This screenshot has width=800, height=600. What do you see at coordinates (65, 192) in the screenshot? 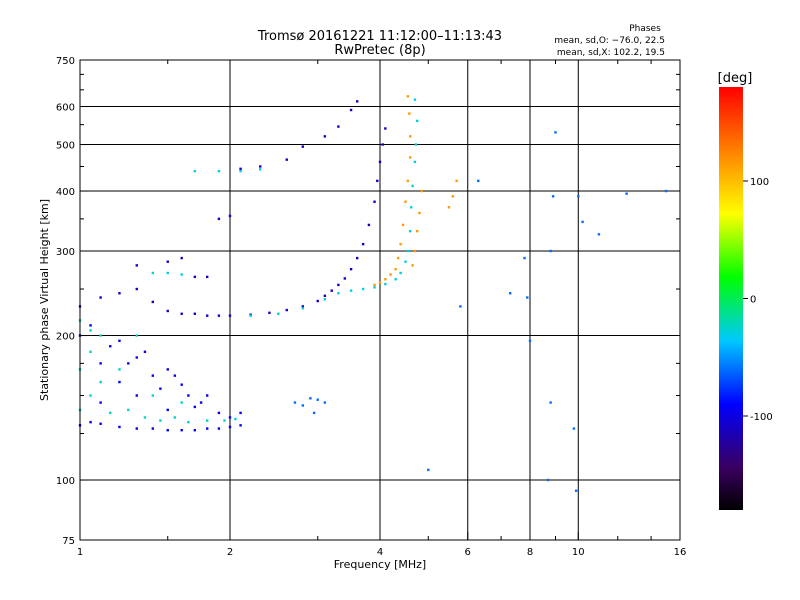
I see `y-tick-label: 400` at bounding box center [65, 192].